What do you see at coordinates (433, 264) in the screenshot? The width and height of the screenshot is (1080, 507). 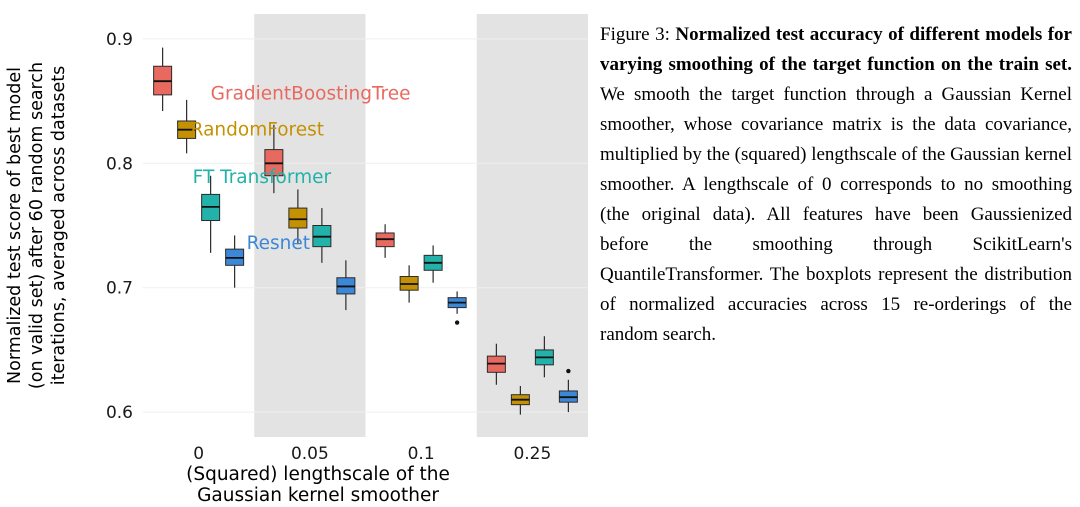 I see `boxplot-ft-transformer-0.1` at bounding box center [433, 264].